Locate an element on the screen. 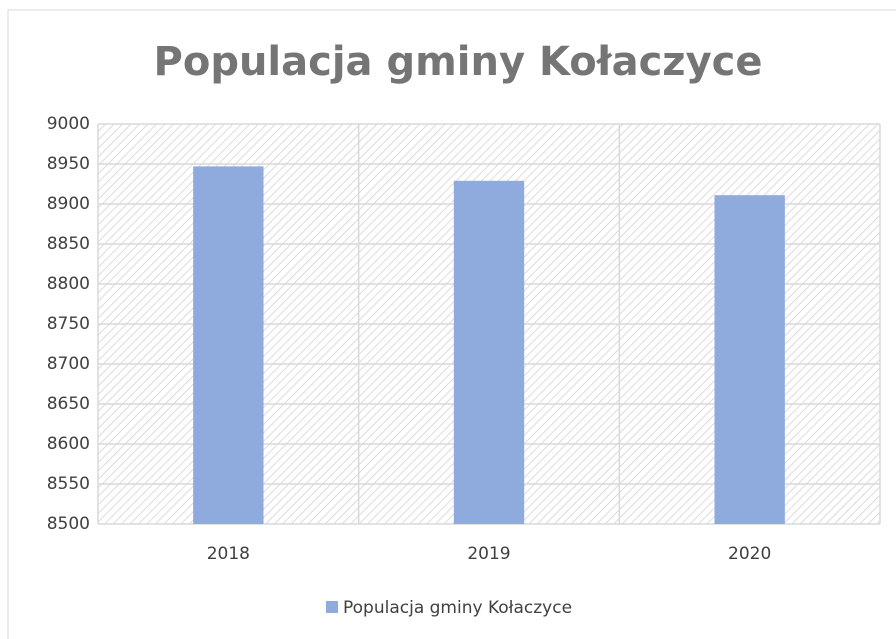  x-tick-label: 2020 is located at coordinates (749, 554).